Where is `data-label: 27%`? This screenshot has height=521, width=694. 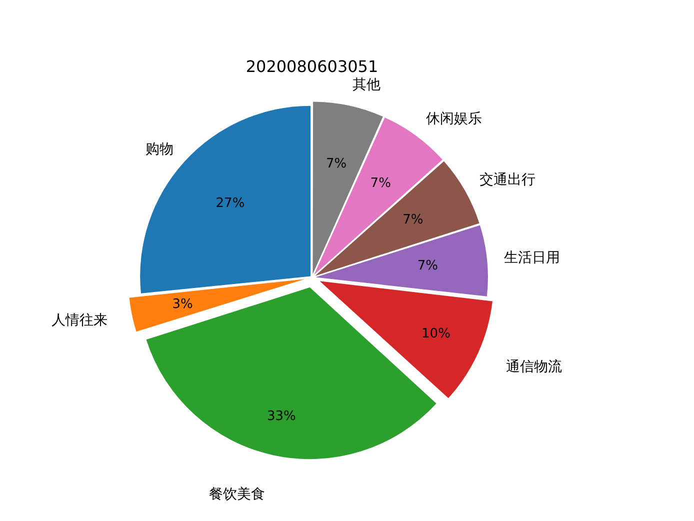
data-label: 27% is located at coordinates (230, 204).